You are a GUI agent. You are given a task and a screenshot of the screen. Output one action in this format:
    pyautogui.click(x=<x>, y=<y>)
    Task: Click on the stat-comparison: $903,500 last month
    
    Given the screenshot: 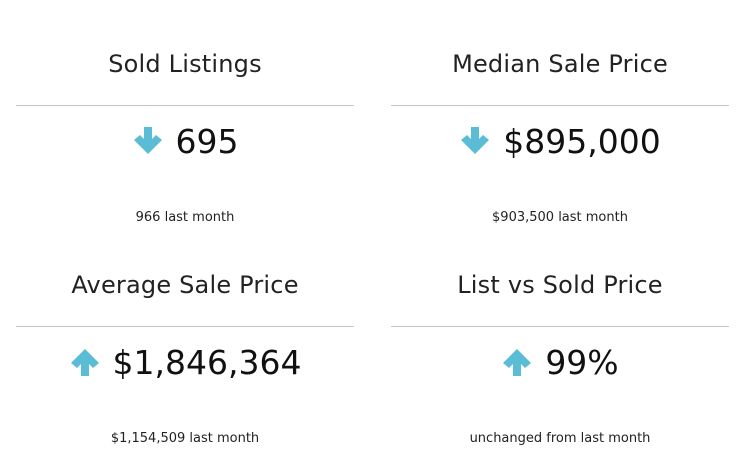 What is the action you would take?
    pyautogui.click(x=560, y=217)
    